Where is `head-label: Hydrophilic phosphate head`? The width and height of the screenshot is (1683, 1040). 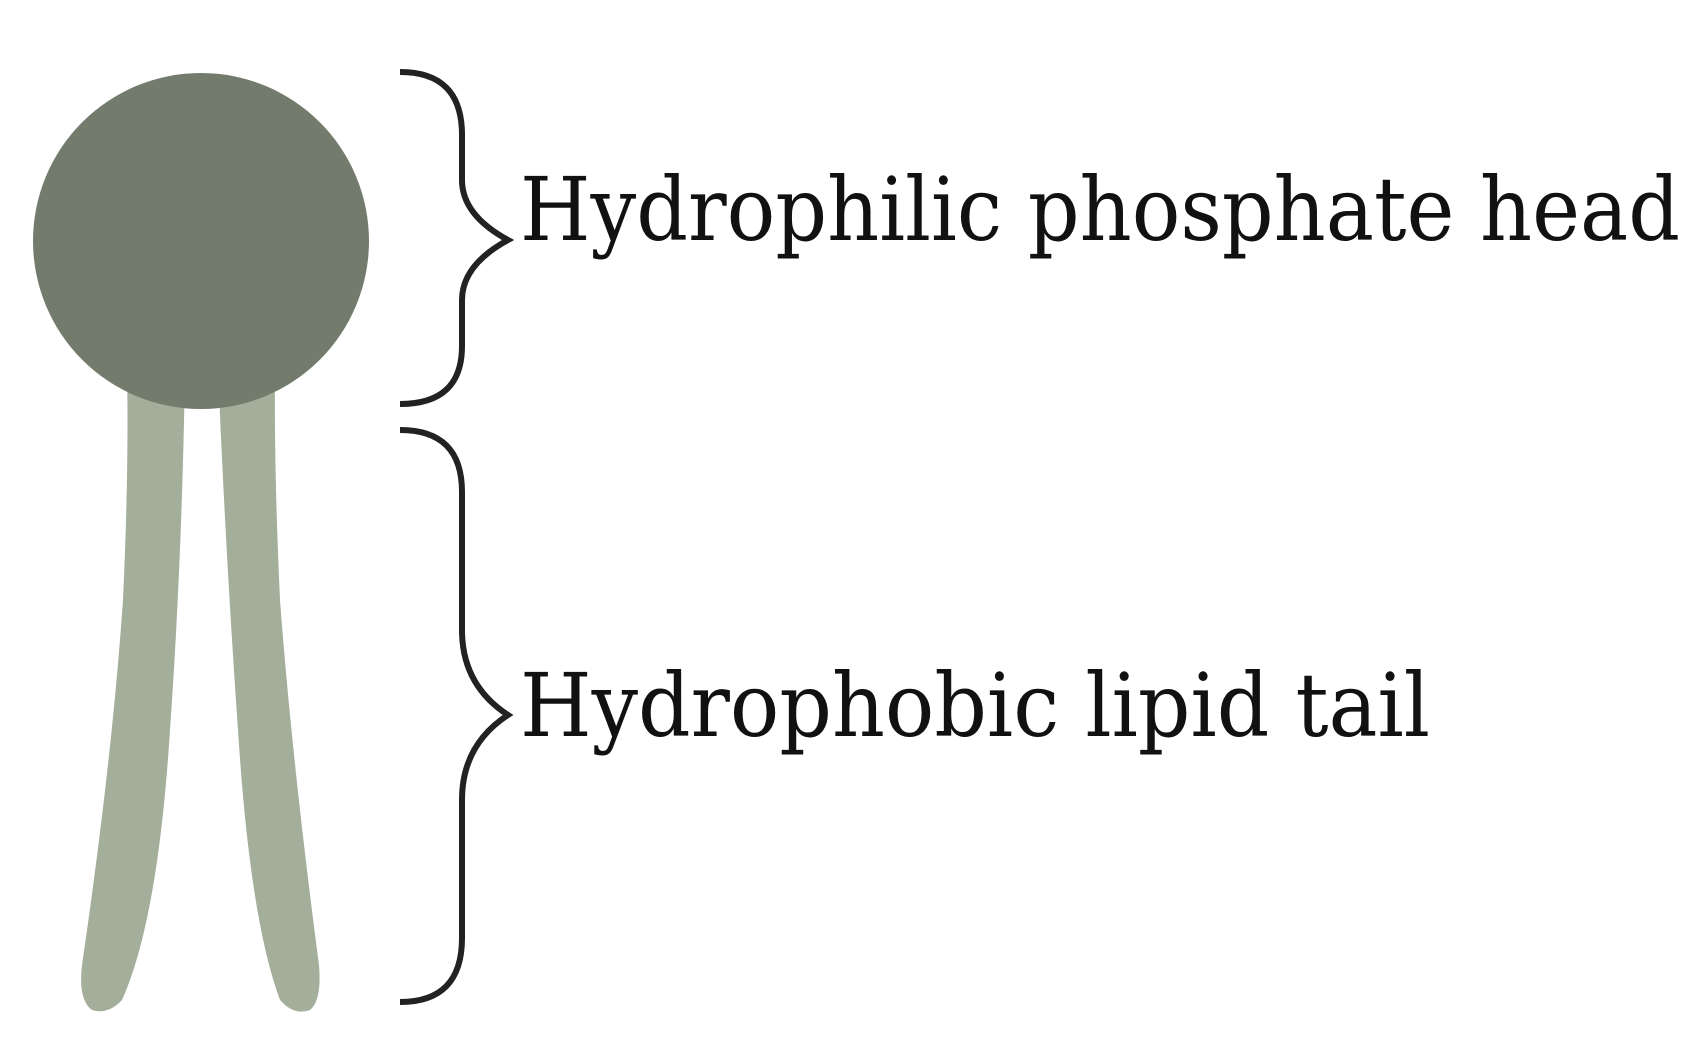
head-label: Hydrophilic phosphate head is located at coordinates (1100, 209).